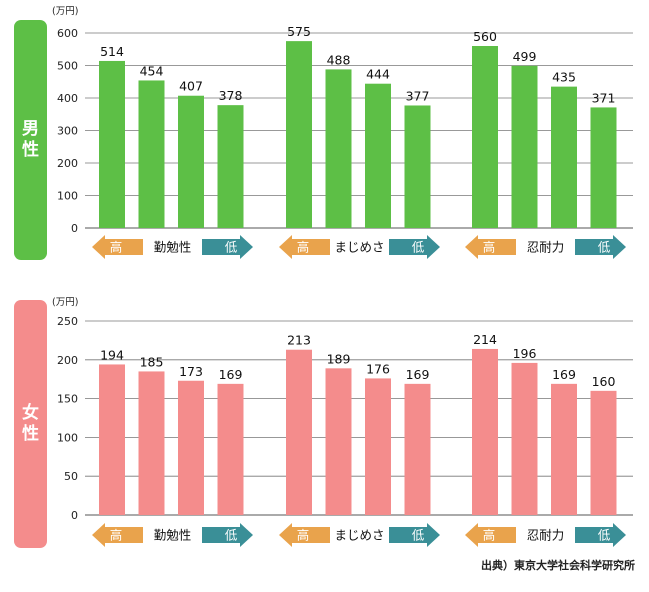  Describe the element at coordinates (67, 321) in the screenshot. I see `female-ytick-label: 250` at that location.